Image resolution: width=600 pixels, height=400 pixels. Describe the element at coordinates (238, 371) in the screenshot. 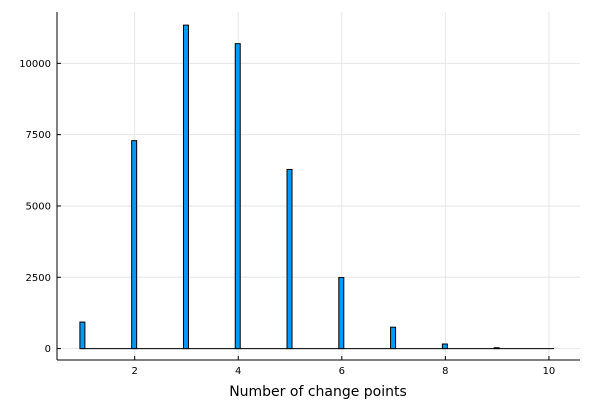

I see `x-tick-label: 4` at that location.